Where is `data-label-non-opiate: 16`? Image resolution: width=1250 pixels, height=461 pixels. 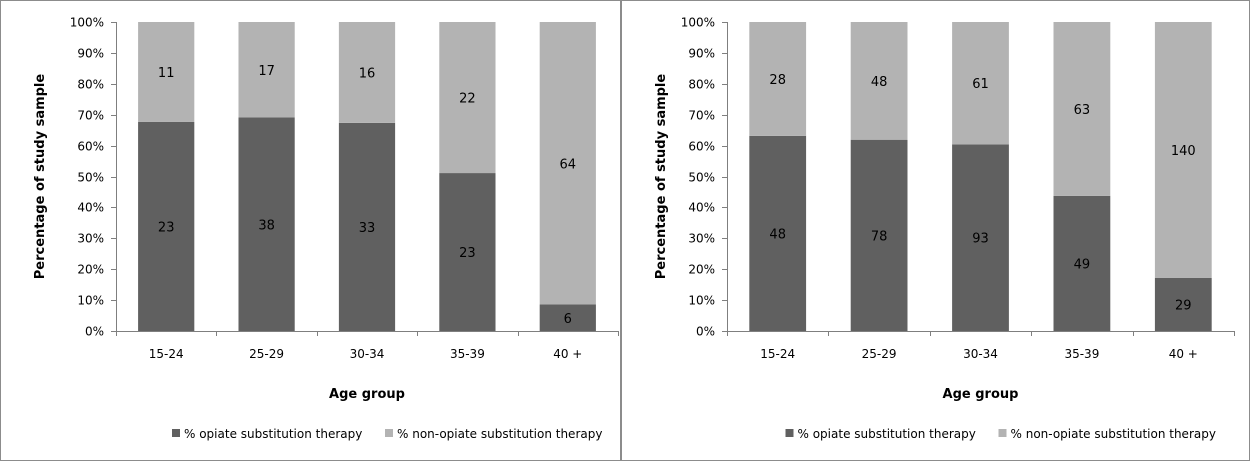
data-label-non-opiate: 16 is located at coordinates (367, 73).